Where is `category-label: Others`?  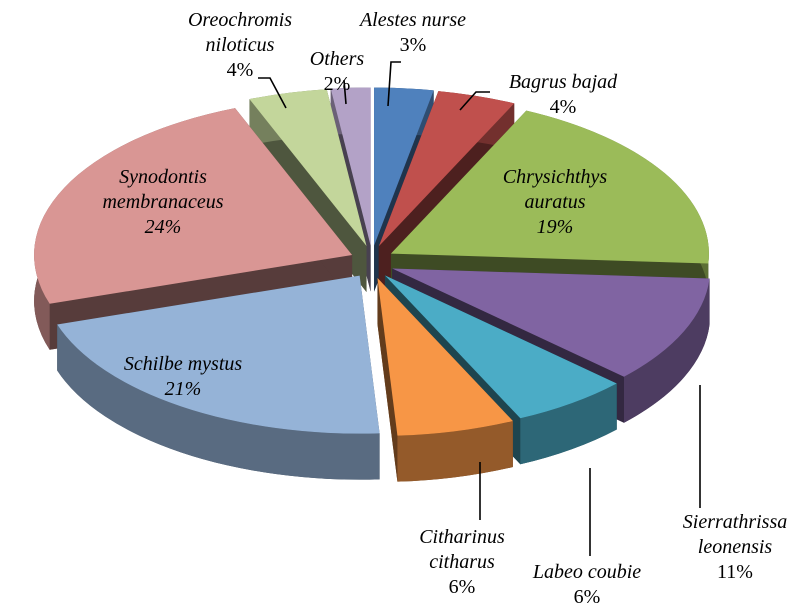
category-label: Others is located at coordinates (337, 59).